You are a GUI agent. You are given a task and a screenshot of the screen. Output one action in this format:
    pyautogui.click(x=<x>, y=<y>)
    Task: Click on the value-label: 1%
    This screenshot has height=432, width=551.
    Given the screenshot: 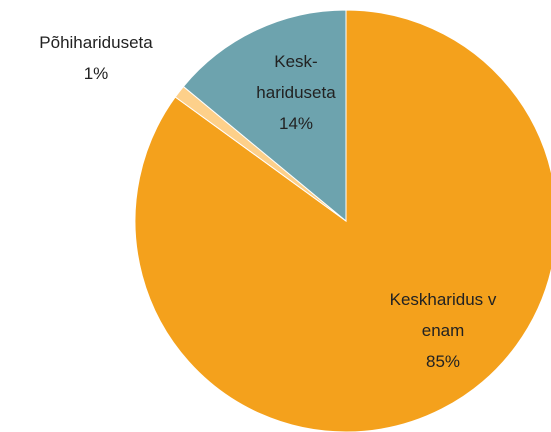 What is the action you would take?
    pyautogui.click(x=96, y=73)
    